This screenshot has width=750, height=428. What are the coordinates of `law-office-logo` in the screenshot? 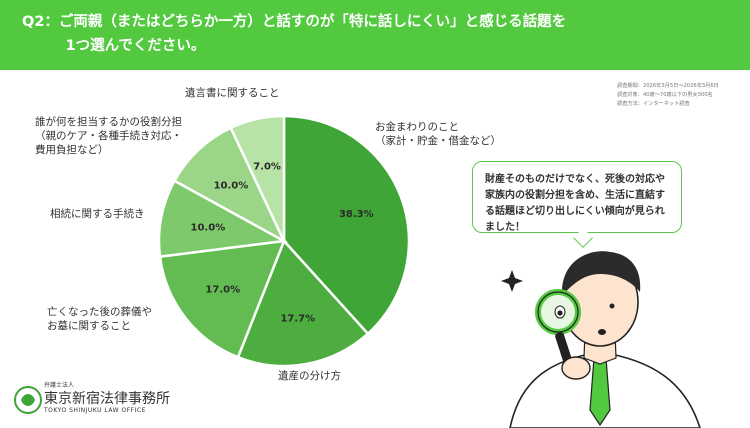 It's located at (28, 400).